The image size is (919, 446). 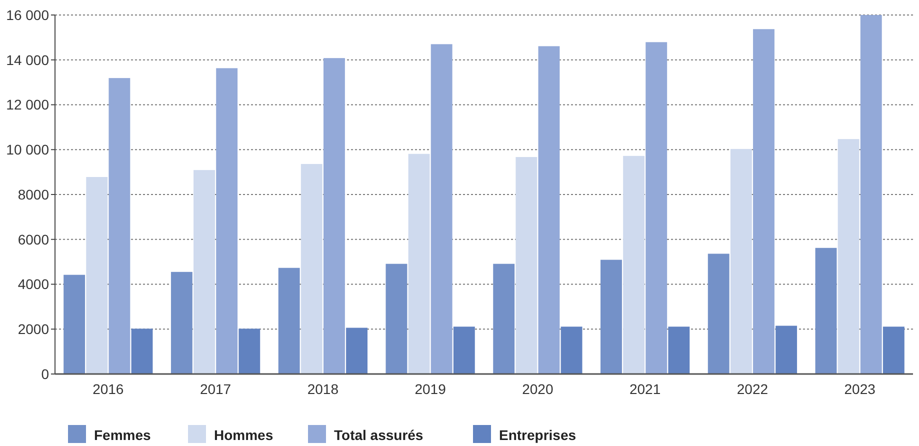 What do you see at coordinates (537, 435) in the screenshot?
I see `legend-label: Entreprises` at bounding box center [537, 435].